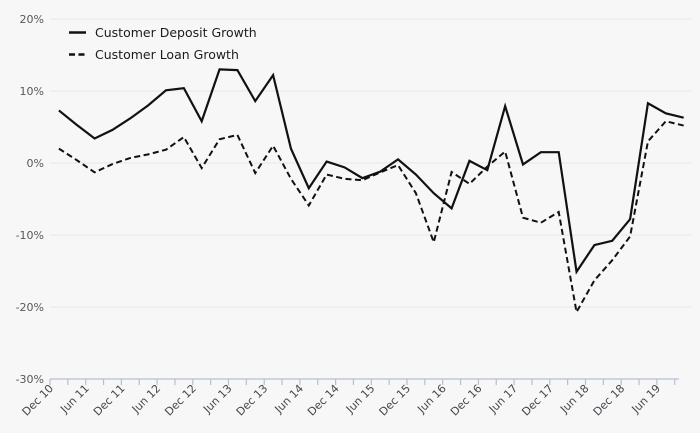 This screenshot has height=433, width=700. I want to click on x-axis-label: Dec 13, so click(252, 400).